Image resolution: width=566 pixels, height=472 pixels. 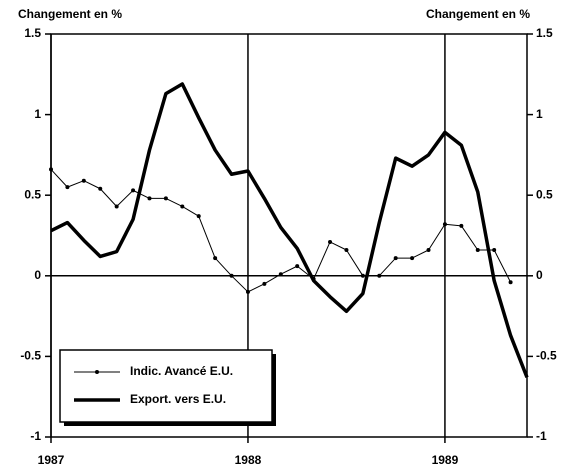 I want to click on x-tick-label: 1989, so click(x=445, y=460).